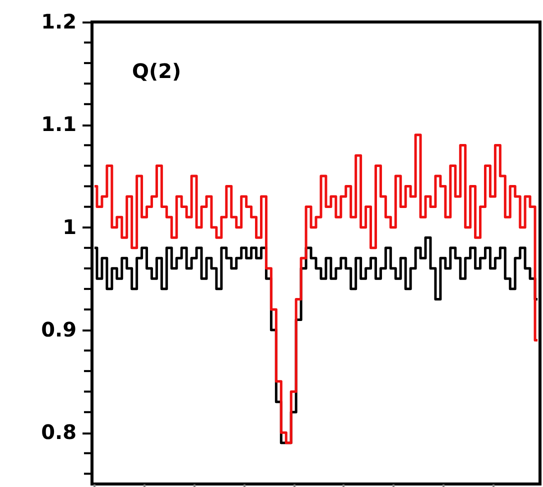 This screenshot has height=487, width=543. I want to click on y-tick-label: 0.9, so click(58, 330).